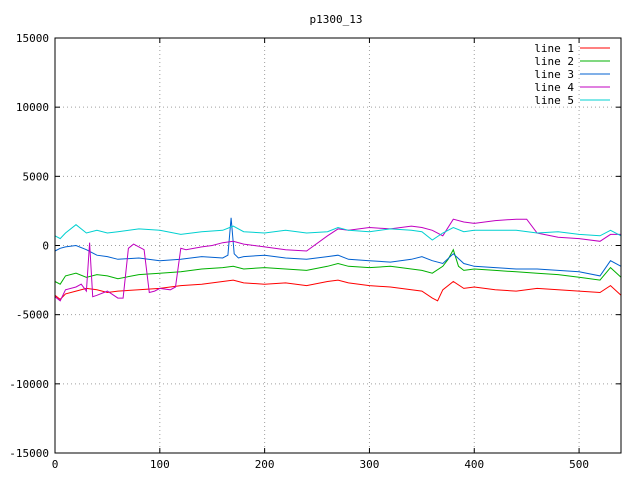 This screenshot has height=480, width=640. What do you see at coordinates (265, 464) in the screenshot?
I see `x-tick-label: 200` at bounding box center [265, 464].